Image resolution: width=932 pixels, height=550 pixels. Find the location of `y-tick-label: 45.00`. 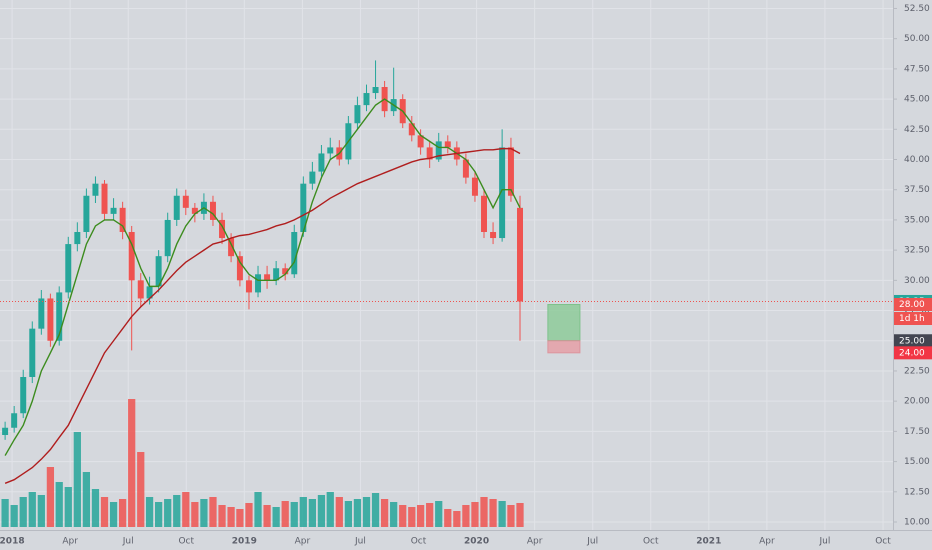

y-tick-label: 45.00 is located at coordinates (917, 100).